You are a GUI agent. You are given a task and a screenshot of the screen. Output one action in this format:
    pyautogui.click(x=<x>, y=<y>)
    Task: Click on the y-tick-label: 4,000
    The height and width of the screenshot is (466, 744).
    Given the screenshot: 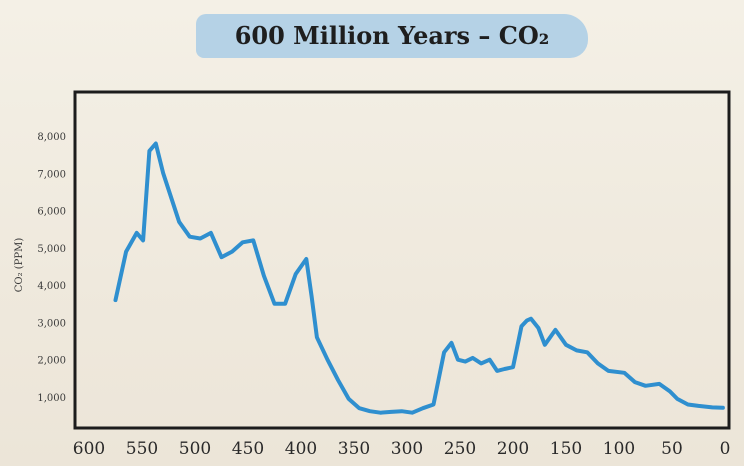 What is the action you would take?
    pyautogui.click(x=51, y=286)
    